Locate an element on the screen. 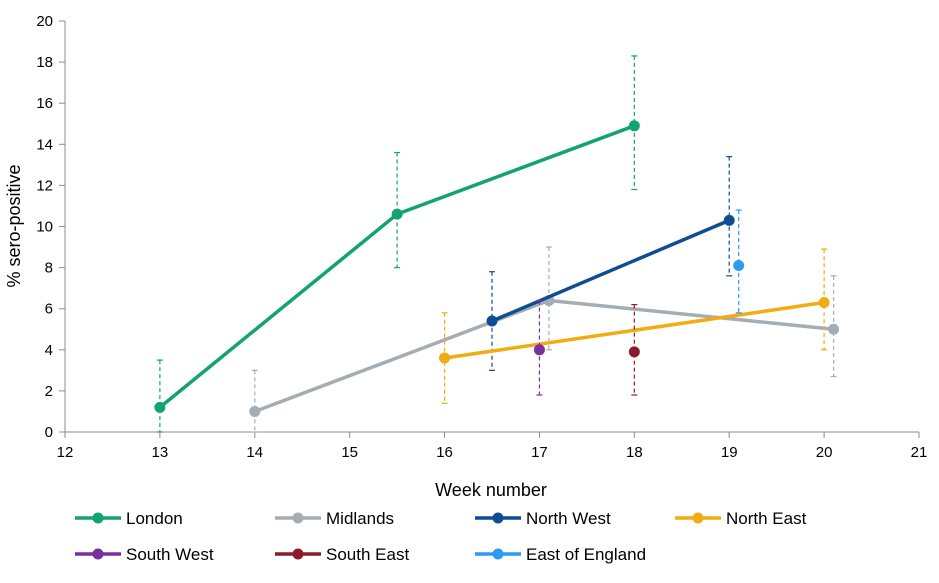 Image resolution: width=939 pixels, height=583 pixels. legend-label: North East is located at coordinates (766, 518).